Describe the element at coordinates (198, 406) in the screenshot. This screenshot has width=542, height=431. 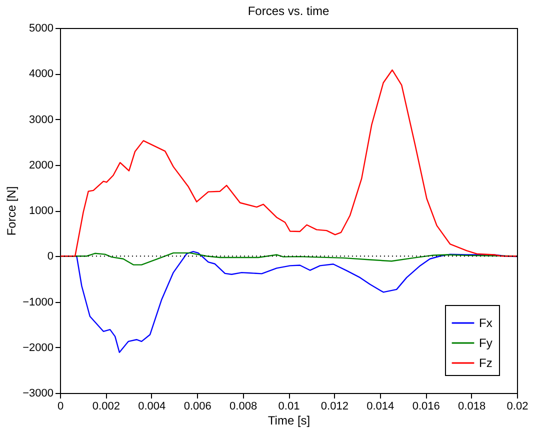
I see `x-tick-label: 0.006` at that location.